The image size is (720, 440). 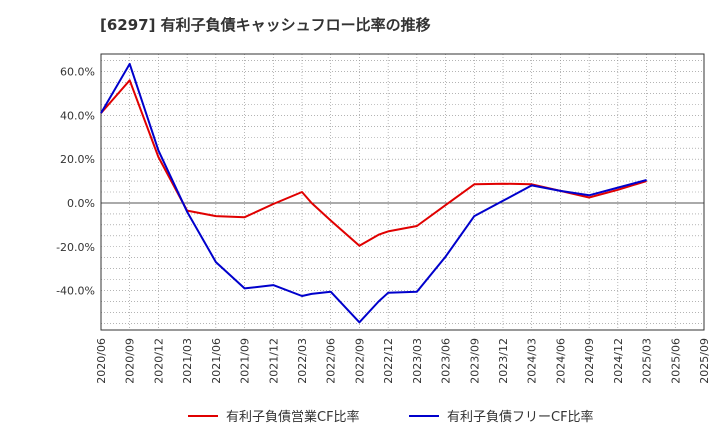 What do you see at coordinates (77, 72) in the screenshot?
I see `y-tick-label: 60.0%` at bounding box center [77, 72].